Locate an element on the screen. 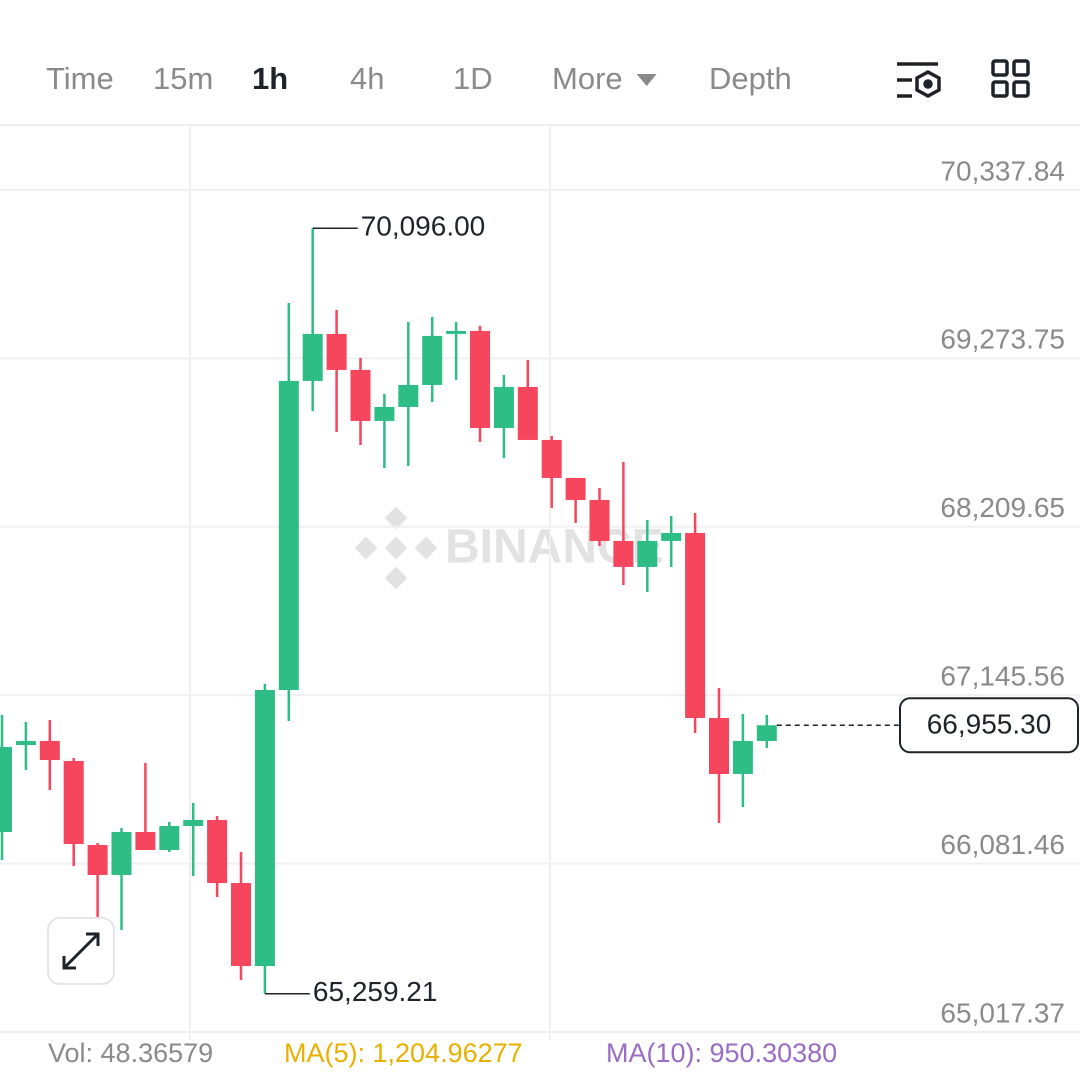 The width and height of the screenshot is (1080, 1080). vol-label: Vol: 48.36579 is located at coordinates (130, 1053).